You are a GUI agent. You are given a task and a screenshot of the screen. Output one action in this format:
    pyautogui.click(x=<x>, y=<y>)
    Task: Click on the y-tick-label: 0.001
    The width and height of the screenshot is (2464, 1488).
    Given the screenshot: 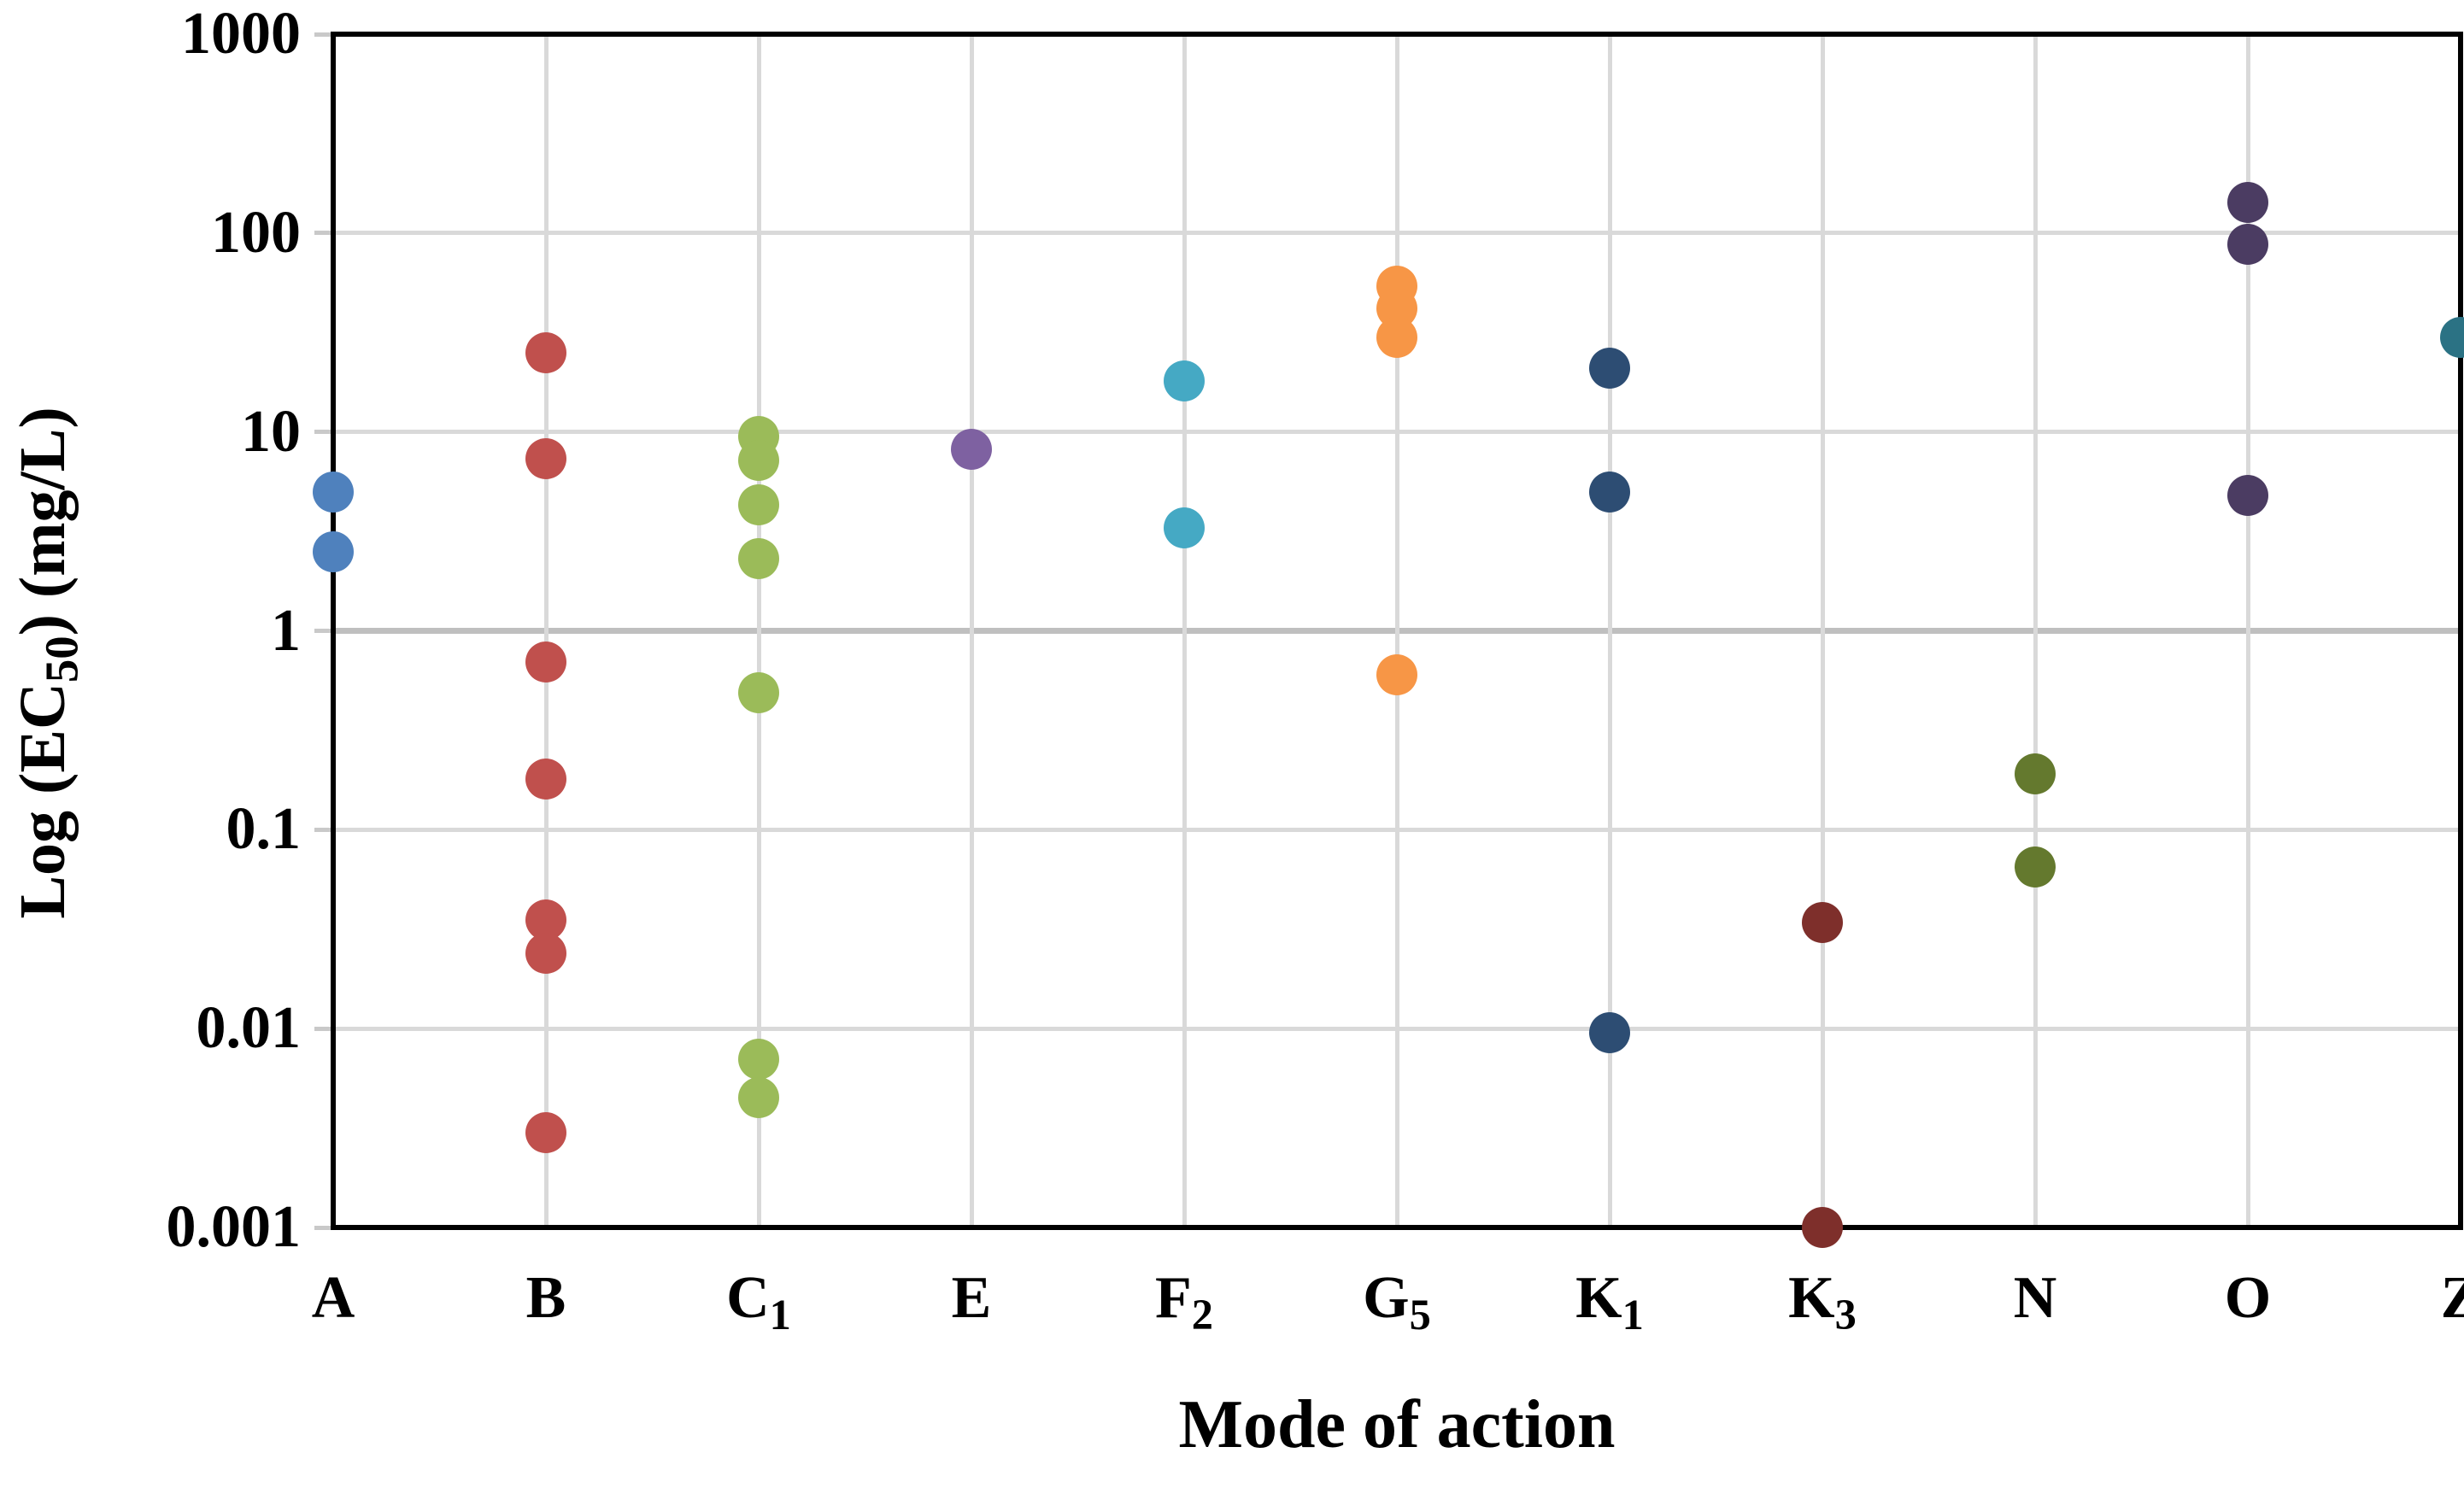 What is the action you would take?
    pyautogui.click(x=234, y=1227)
    